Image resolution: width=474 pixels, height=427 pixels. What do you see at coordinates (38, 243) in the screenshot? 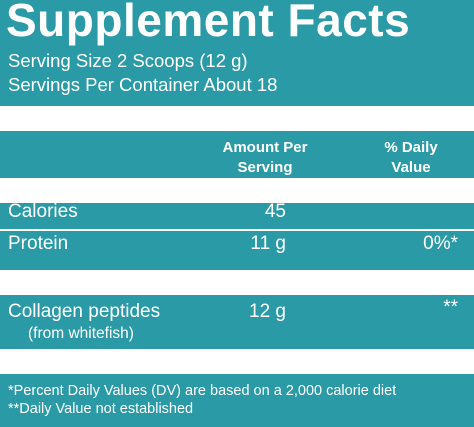
I see `row-label-protein: Protein` at bounding box center [38, 243].